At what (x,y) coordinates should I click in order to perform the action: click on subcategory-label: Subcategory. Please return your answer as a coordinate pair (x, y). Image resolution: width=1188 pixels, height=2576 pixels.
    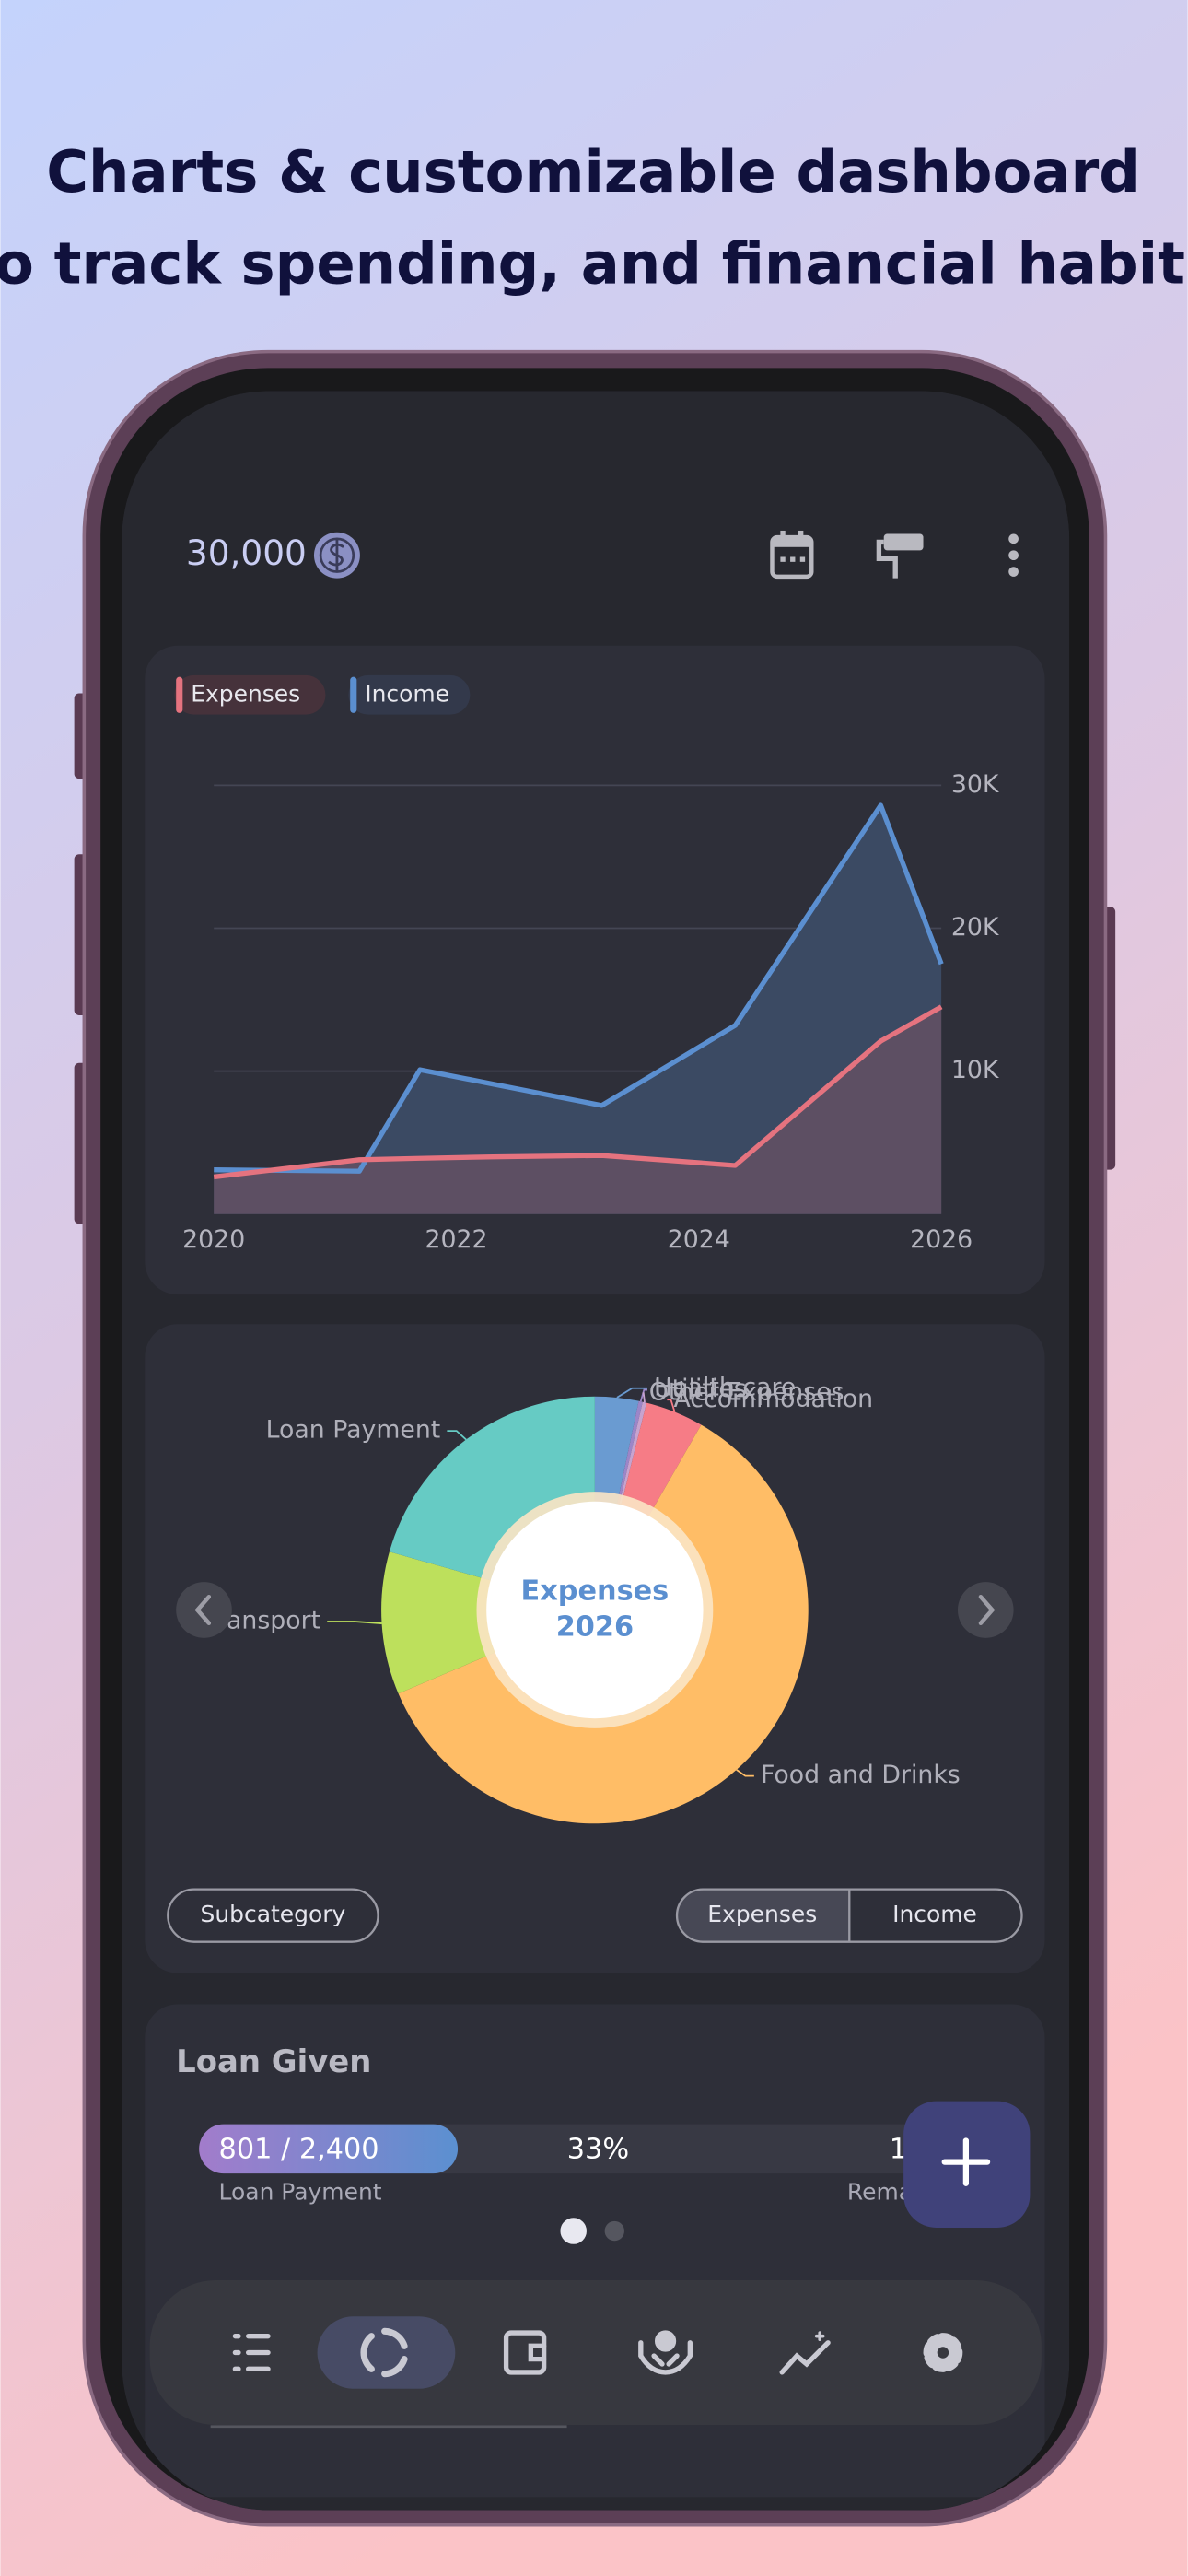
    Looking at the image, I should click on (273, 1914).